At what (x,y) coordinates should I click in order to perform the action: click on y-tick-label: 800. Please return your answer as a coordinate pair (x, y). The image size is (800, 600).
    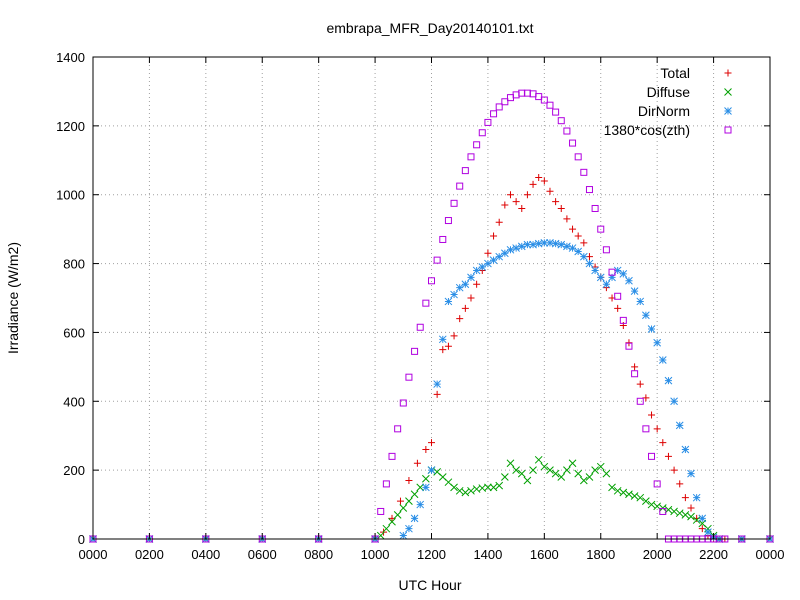
    Looking at the image, I should click on (74, 264).